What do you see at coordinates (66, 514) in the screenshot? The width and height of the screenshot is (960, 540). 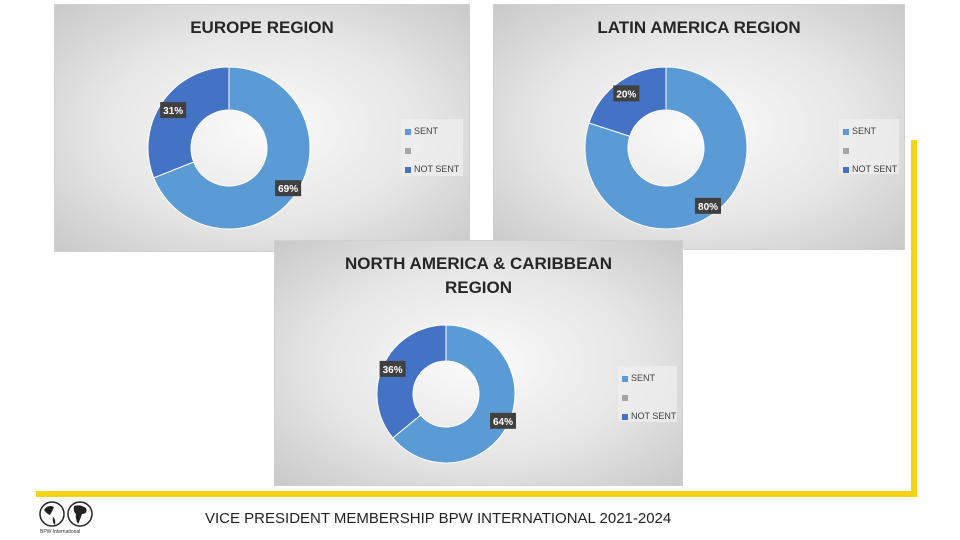 I see `bpw-logo` at bounding box center [66, 514].